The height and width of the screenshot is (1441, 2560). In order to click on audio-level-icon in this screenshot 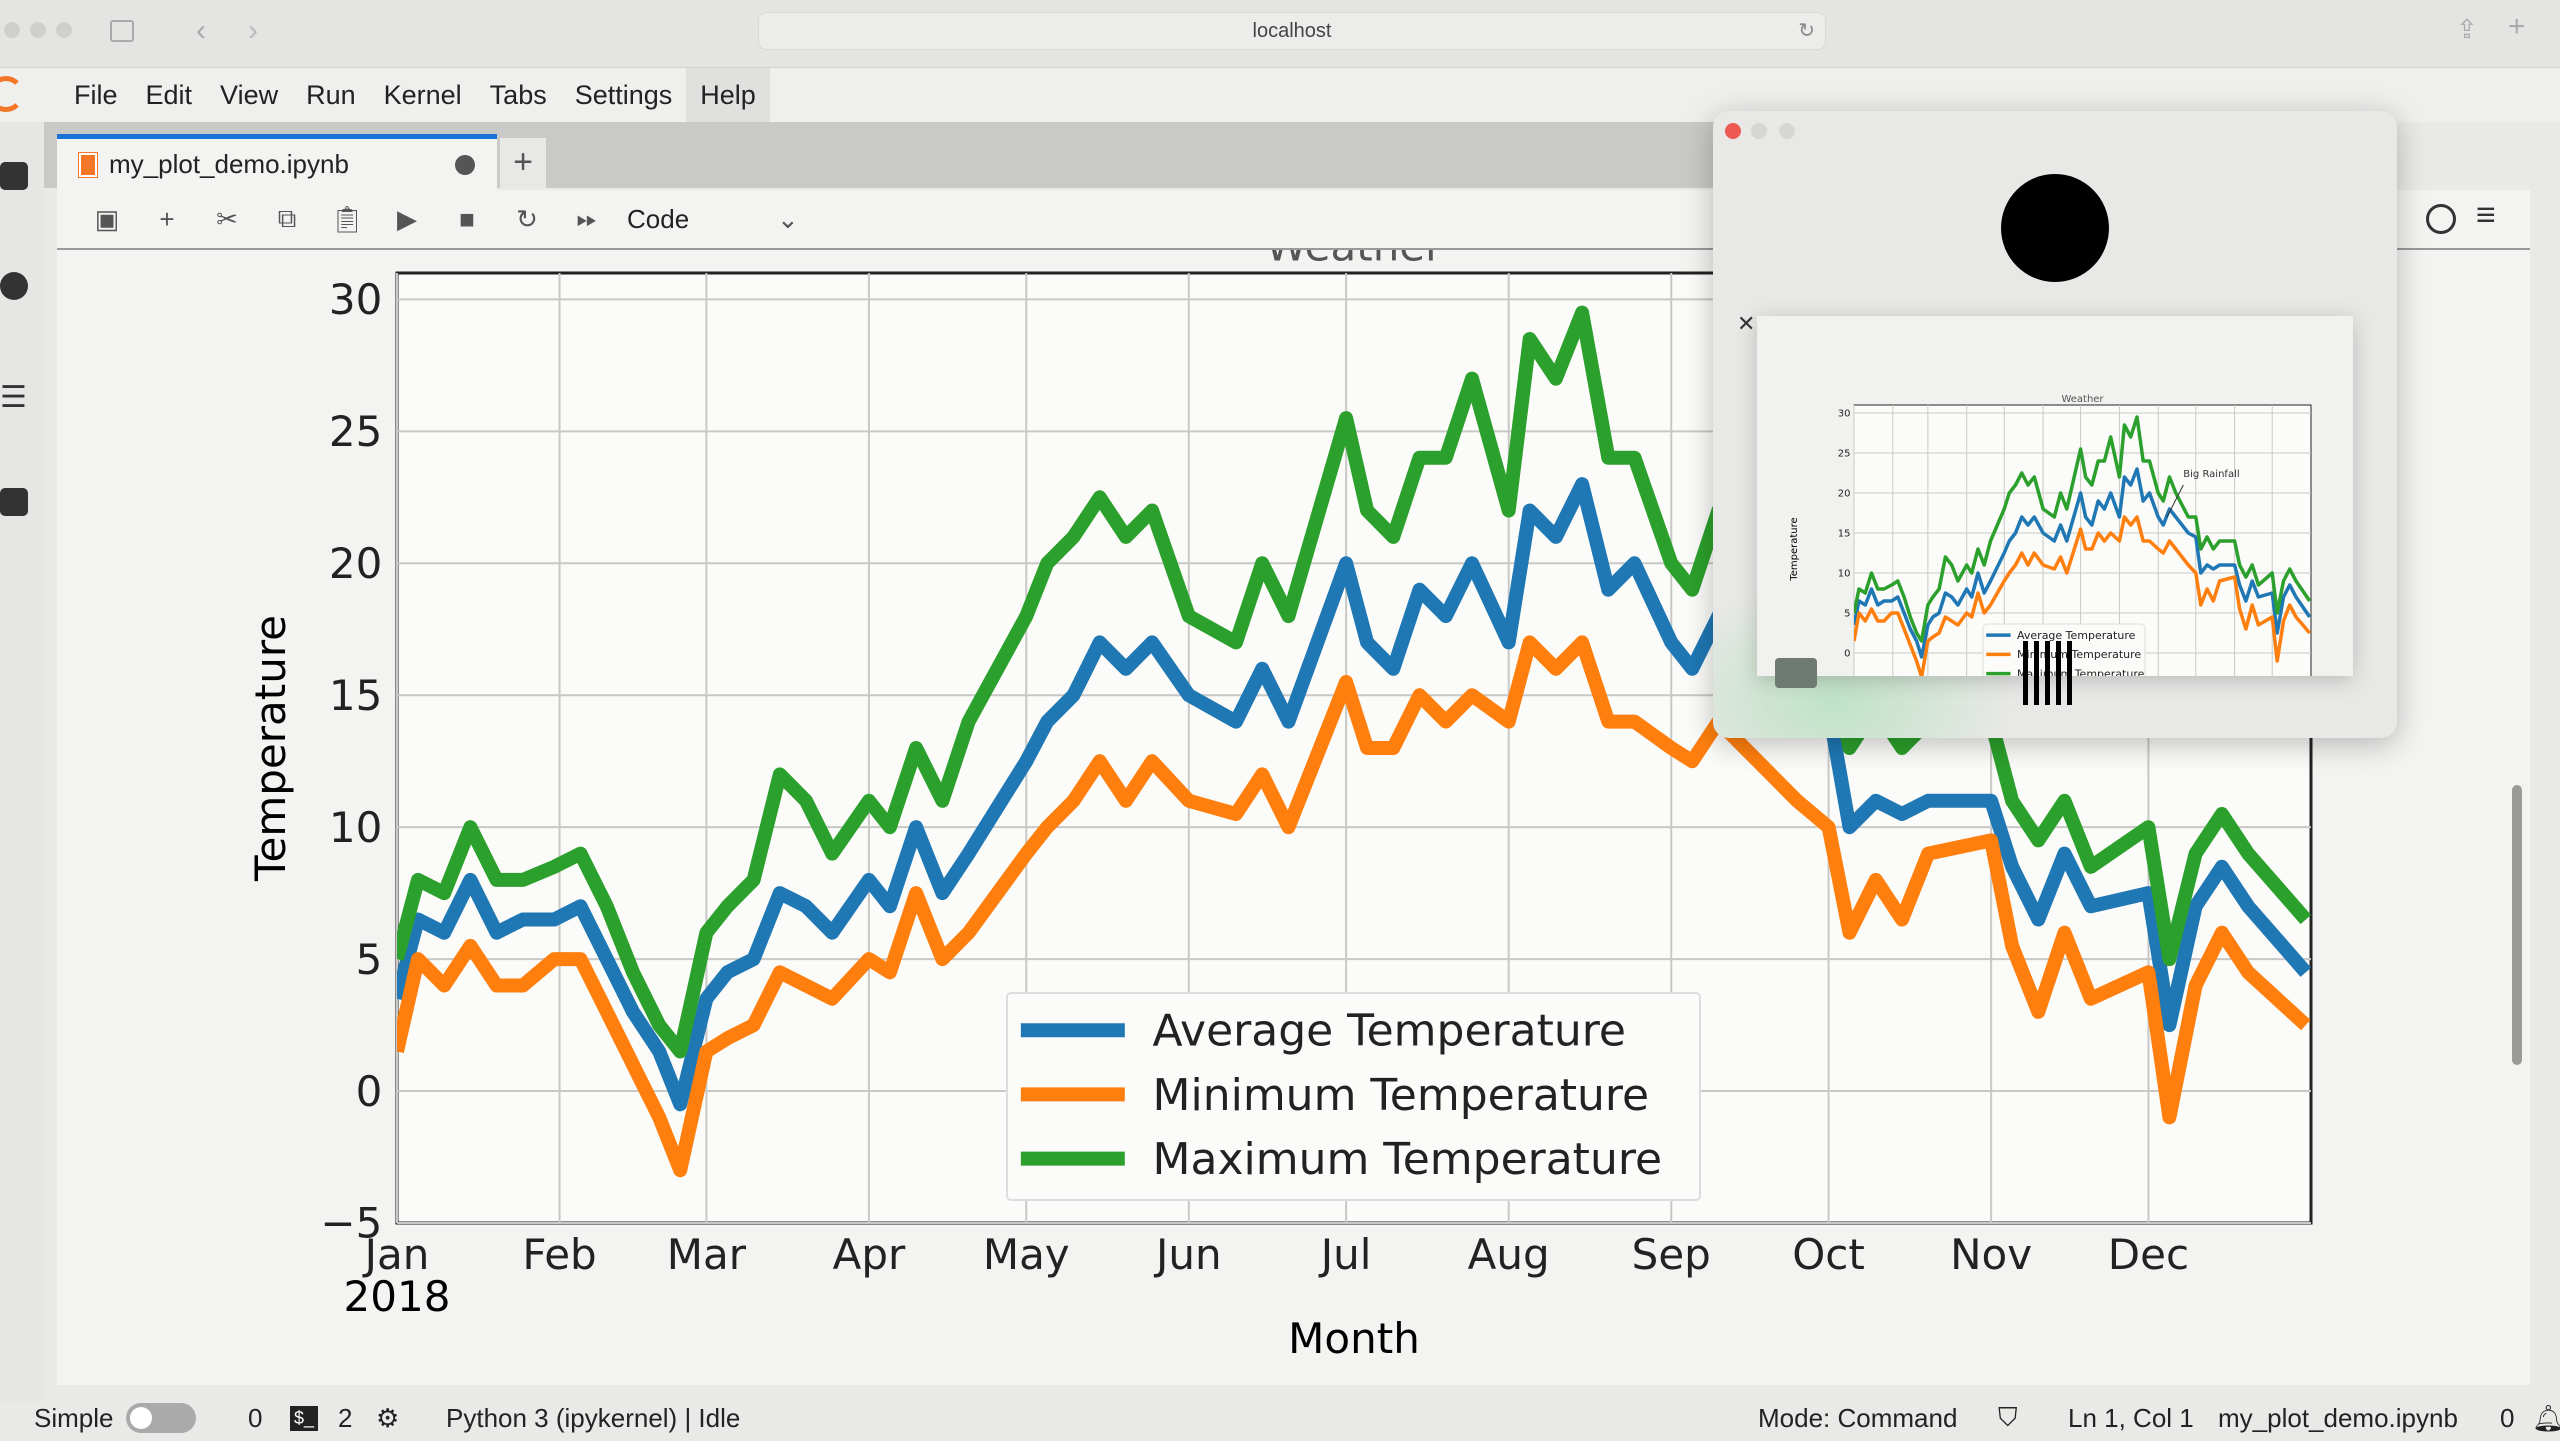, I will do `click(2049, 673)`.